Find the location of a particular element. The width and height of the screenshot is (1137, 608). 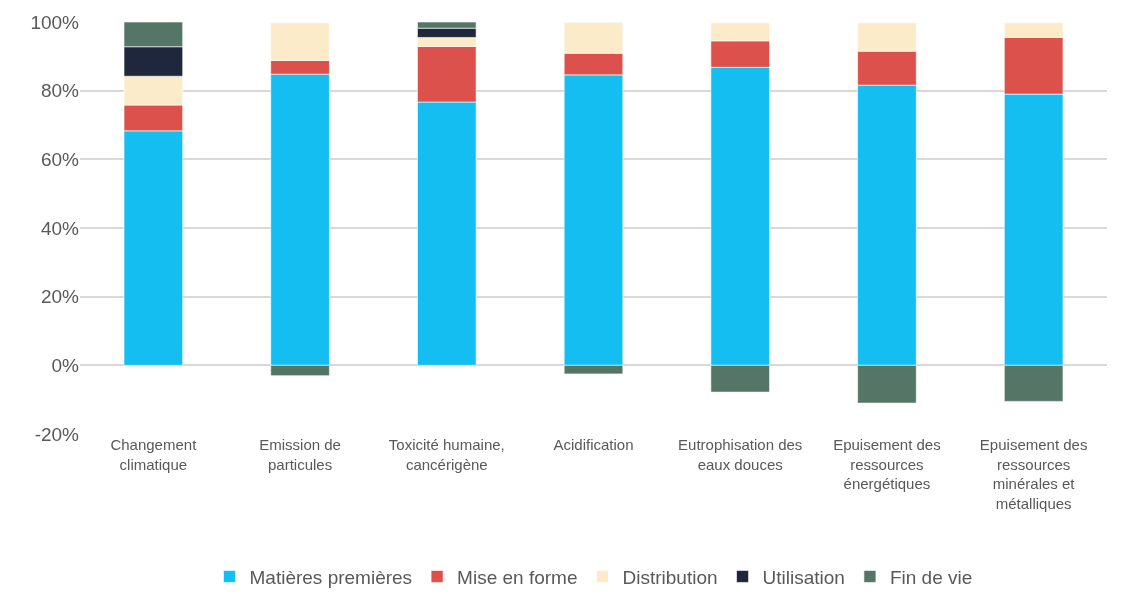

x-tick-label: Eutrophisation des eaux douces is located at coordinates (740, 454).